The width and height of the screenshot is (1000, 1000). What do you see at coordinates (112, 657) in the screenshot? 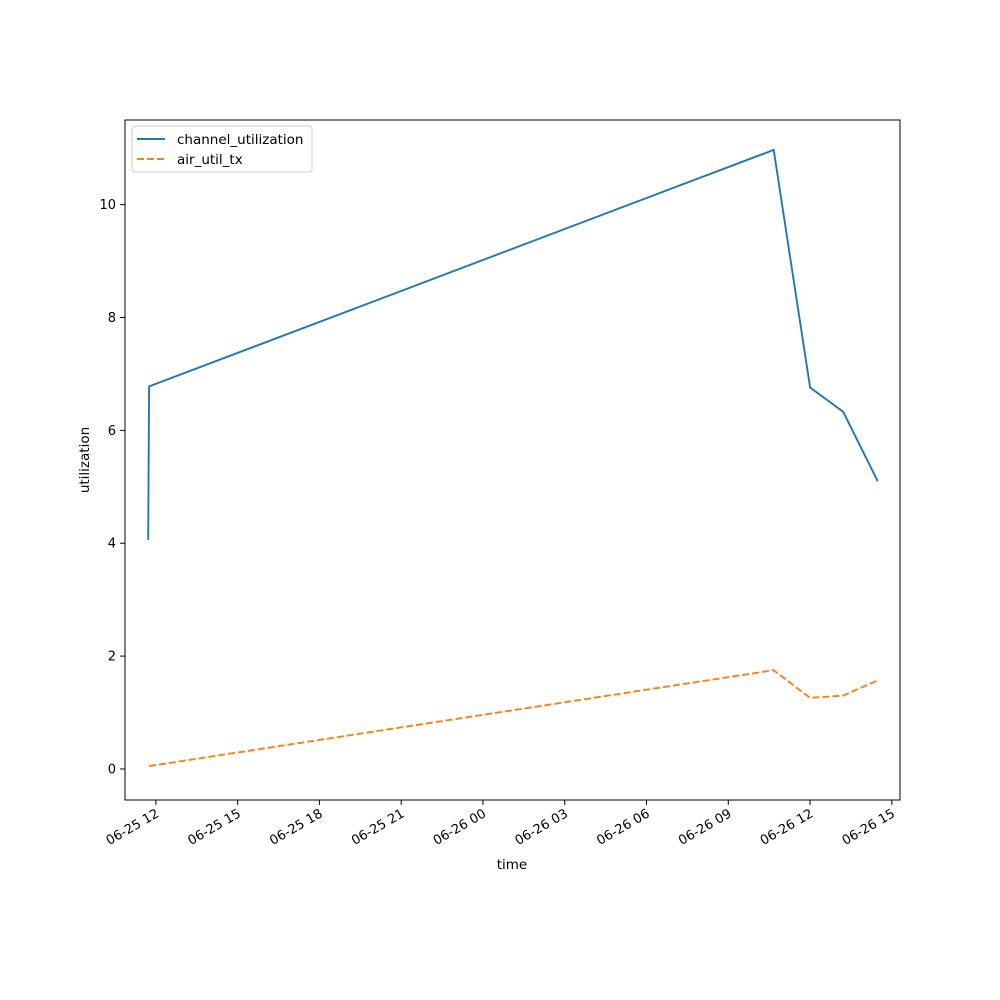
I see `y-tick-label: 2` at bounding box center [112, 657].